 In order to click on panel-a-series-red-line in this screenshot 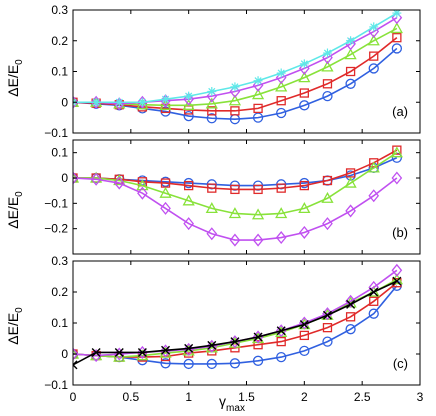, I will do `click(235, 74)`.